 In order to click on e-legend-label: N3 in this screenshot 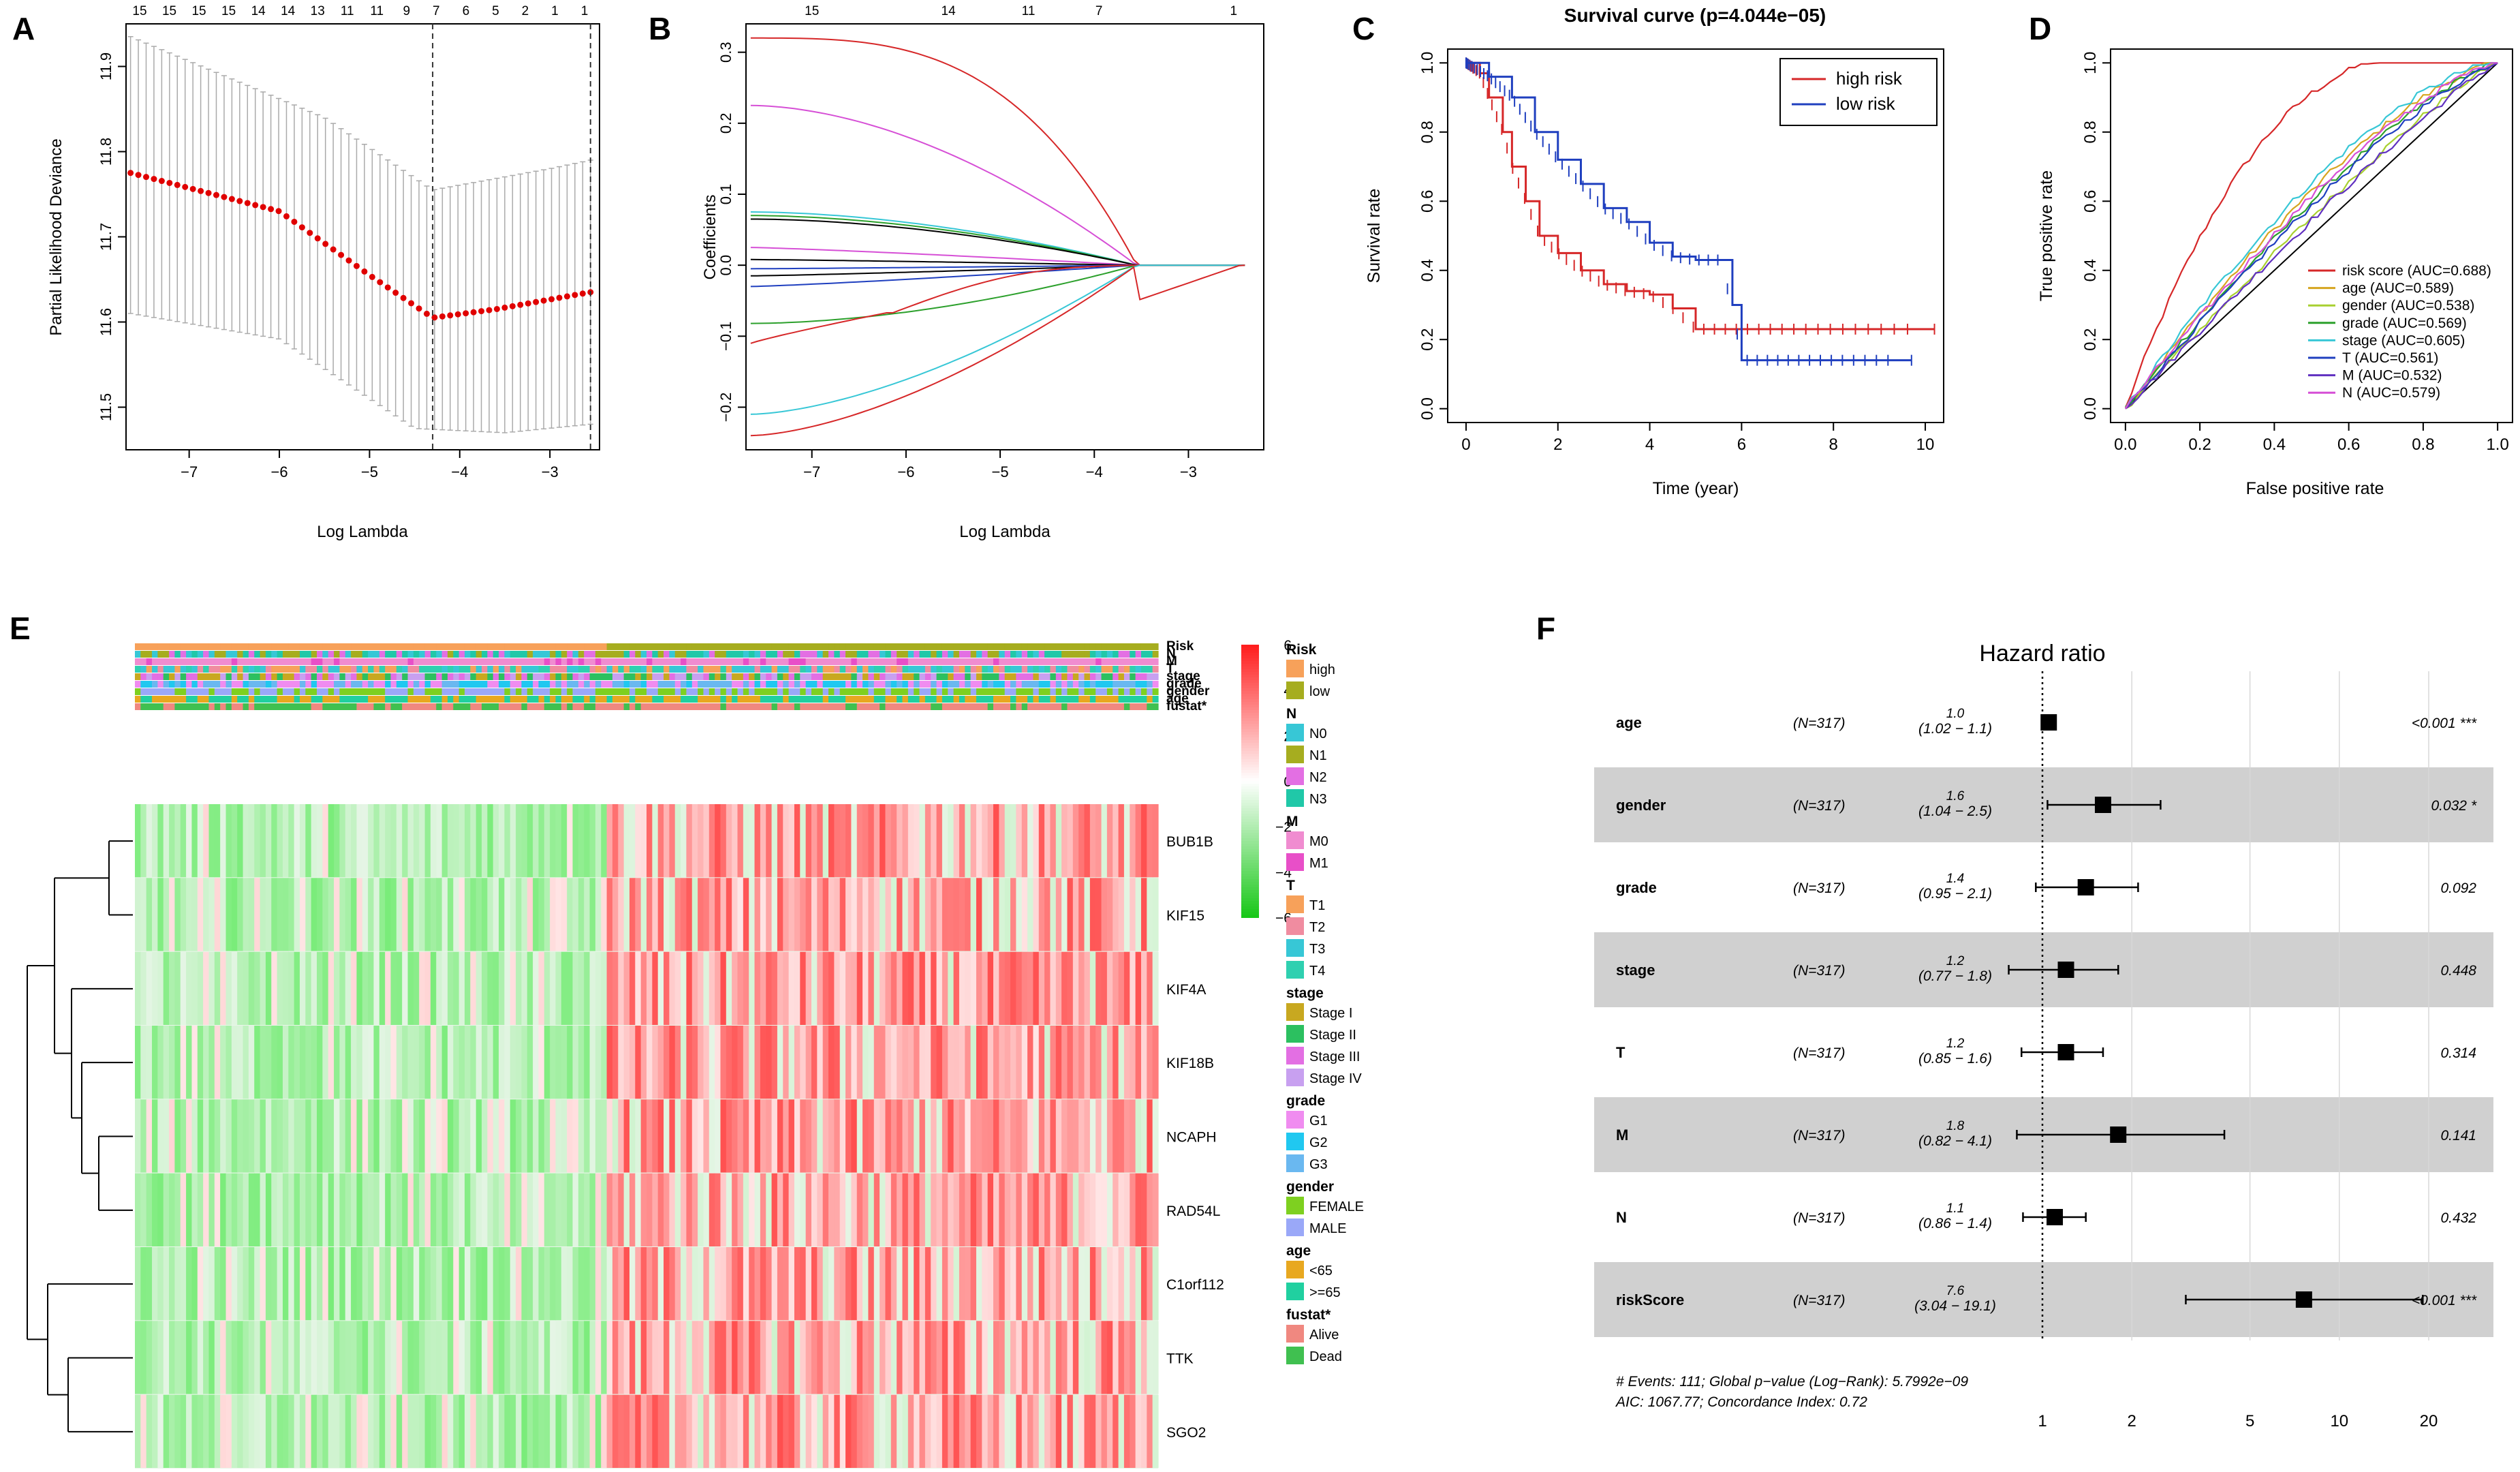, I will do `click(1318, 799)`.